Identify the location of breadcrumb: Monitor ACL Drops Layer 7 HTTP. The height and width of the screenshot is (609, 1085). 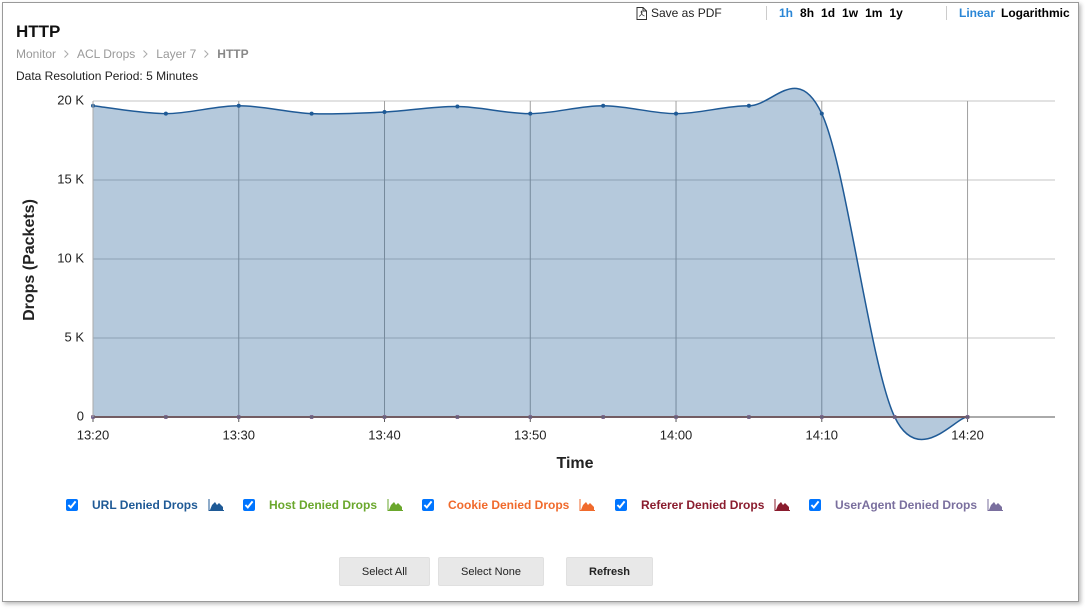
(132, 54).